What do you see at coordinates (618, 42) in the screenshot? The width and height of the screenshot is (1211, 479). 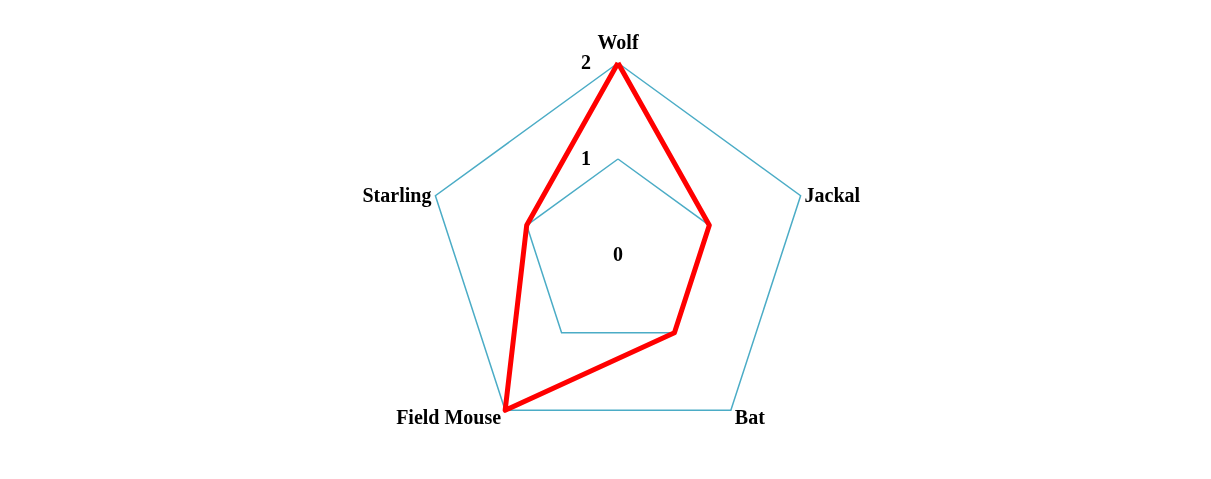 I see `spoke-label: Wolf` at bounding box center [618, 42].